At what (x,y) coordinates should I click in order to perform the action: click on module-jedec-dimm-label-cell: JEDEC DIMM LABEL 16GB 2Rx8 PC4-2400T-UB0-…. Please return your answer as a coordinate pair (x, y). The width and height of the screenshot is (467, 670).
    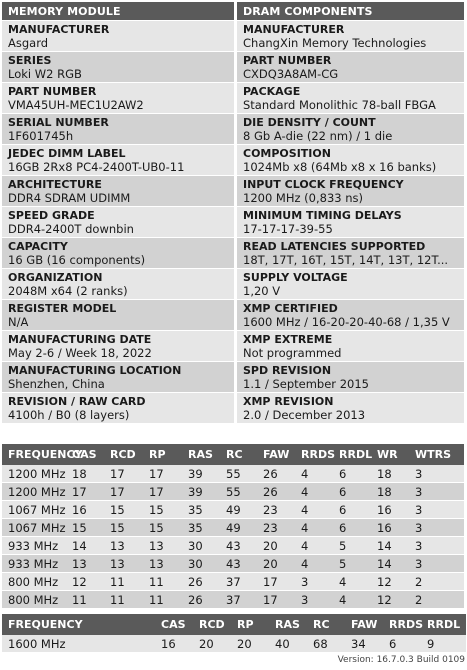
    Looking at the image, I should click on (119, 160).